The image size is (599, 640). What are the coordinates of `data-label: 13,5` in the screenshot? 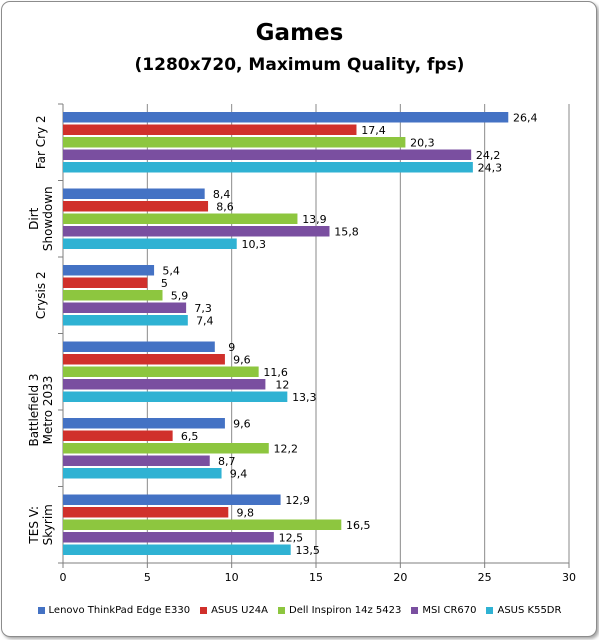 It's located at (307, 550).